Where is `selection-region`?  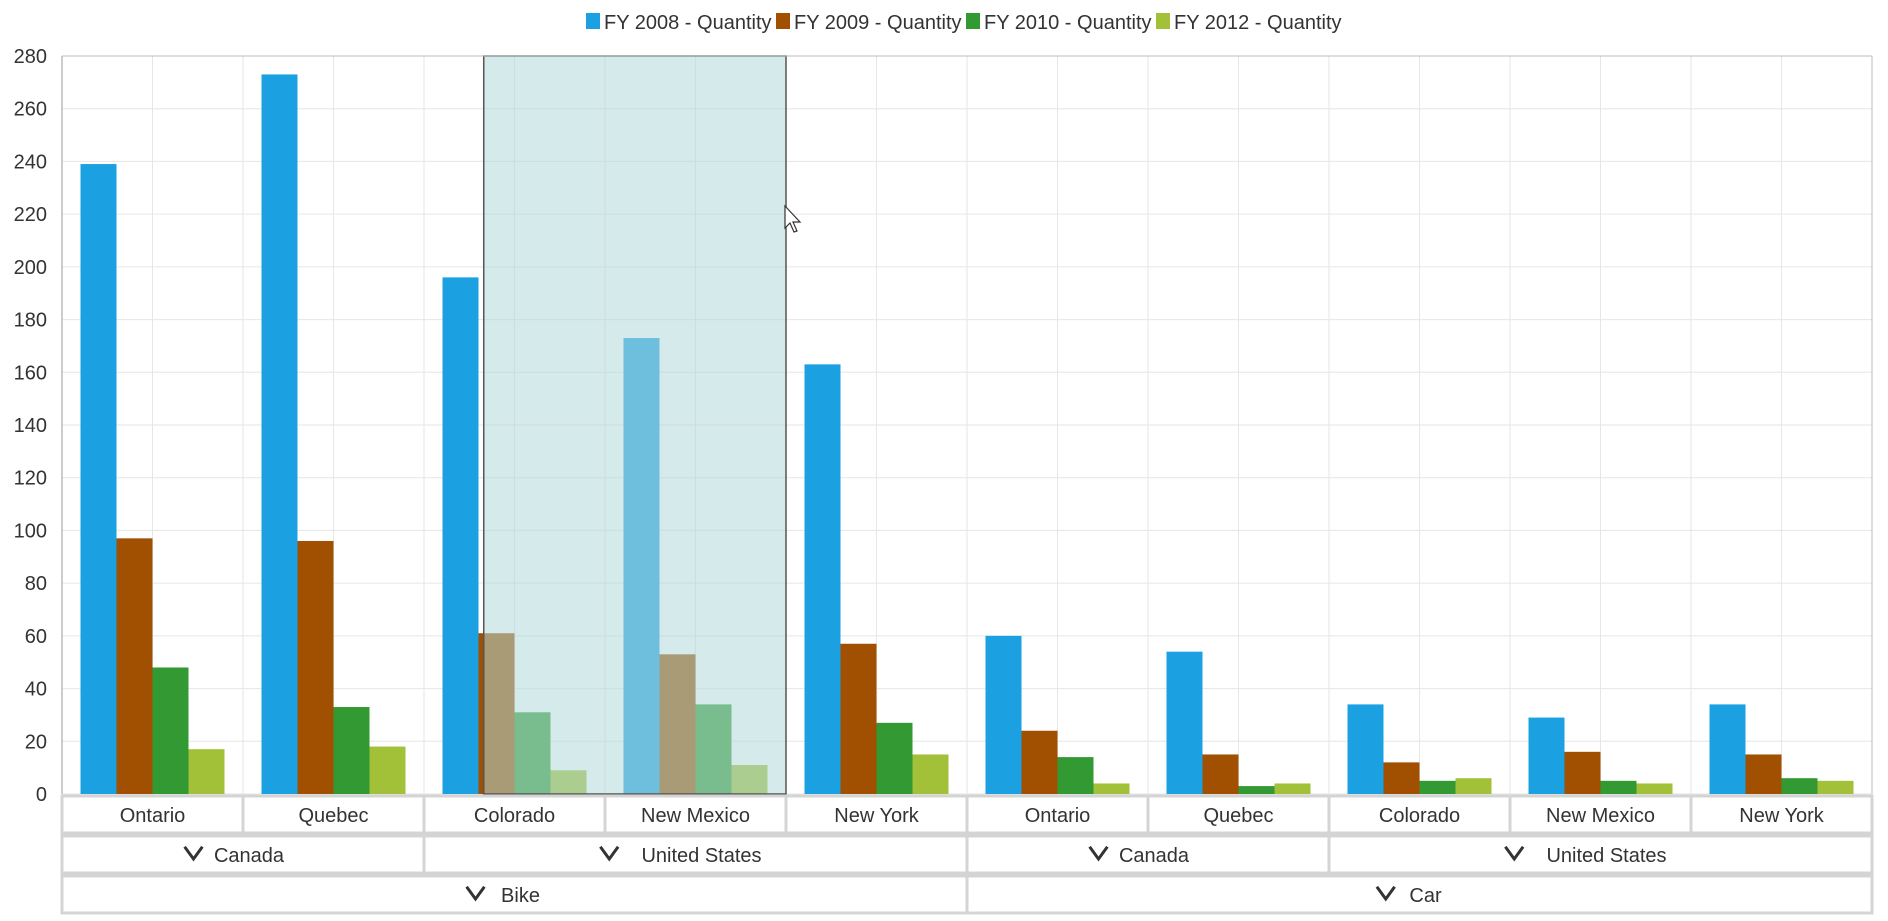 selection-region is located at coordinates (634, 425).